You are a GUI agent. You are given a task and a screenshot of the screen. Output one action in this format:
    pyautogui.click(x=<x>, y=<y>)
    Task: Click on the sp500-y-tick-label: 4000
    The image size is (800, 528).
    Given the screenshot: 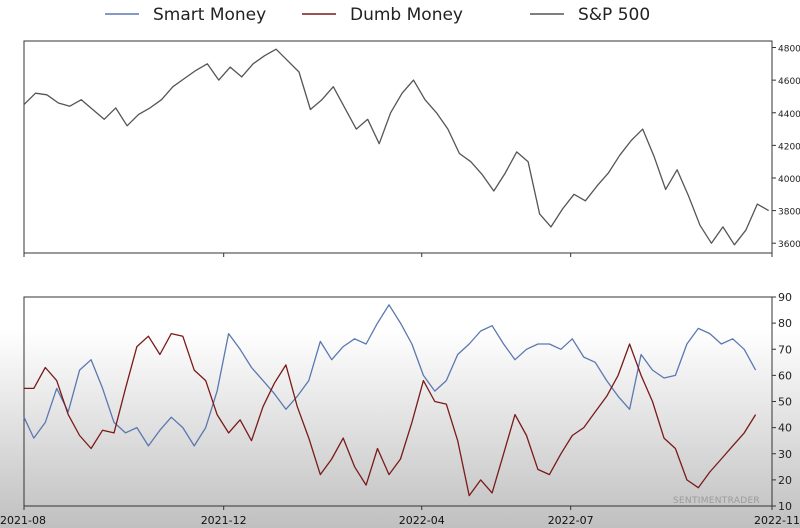 What is the action you would take?
    pyautogui.click(x=789, y=180)
    